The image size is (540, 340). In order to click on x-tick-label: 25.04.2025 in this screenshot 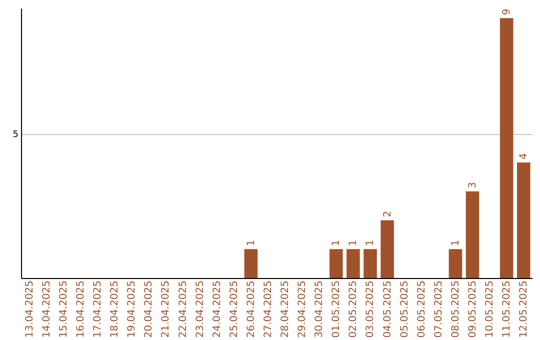, I will do `click(234, 309)`.